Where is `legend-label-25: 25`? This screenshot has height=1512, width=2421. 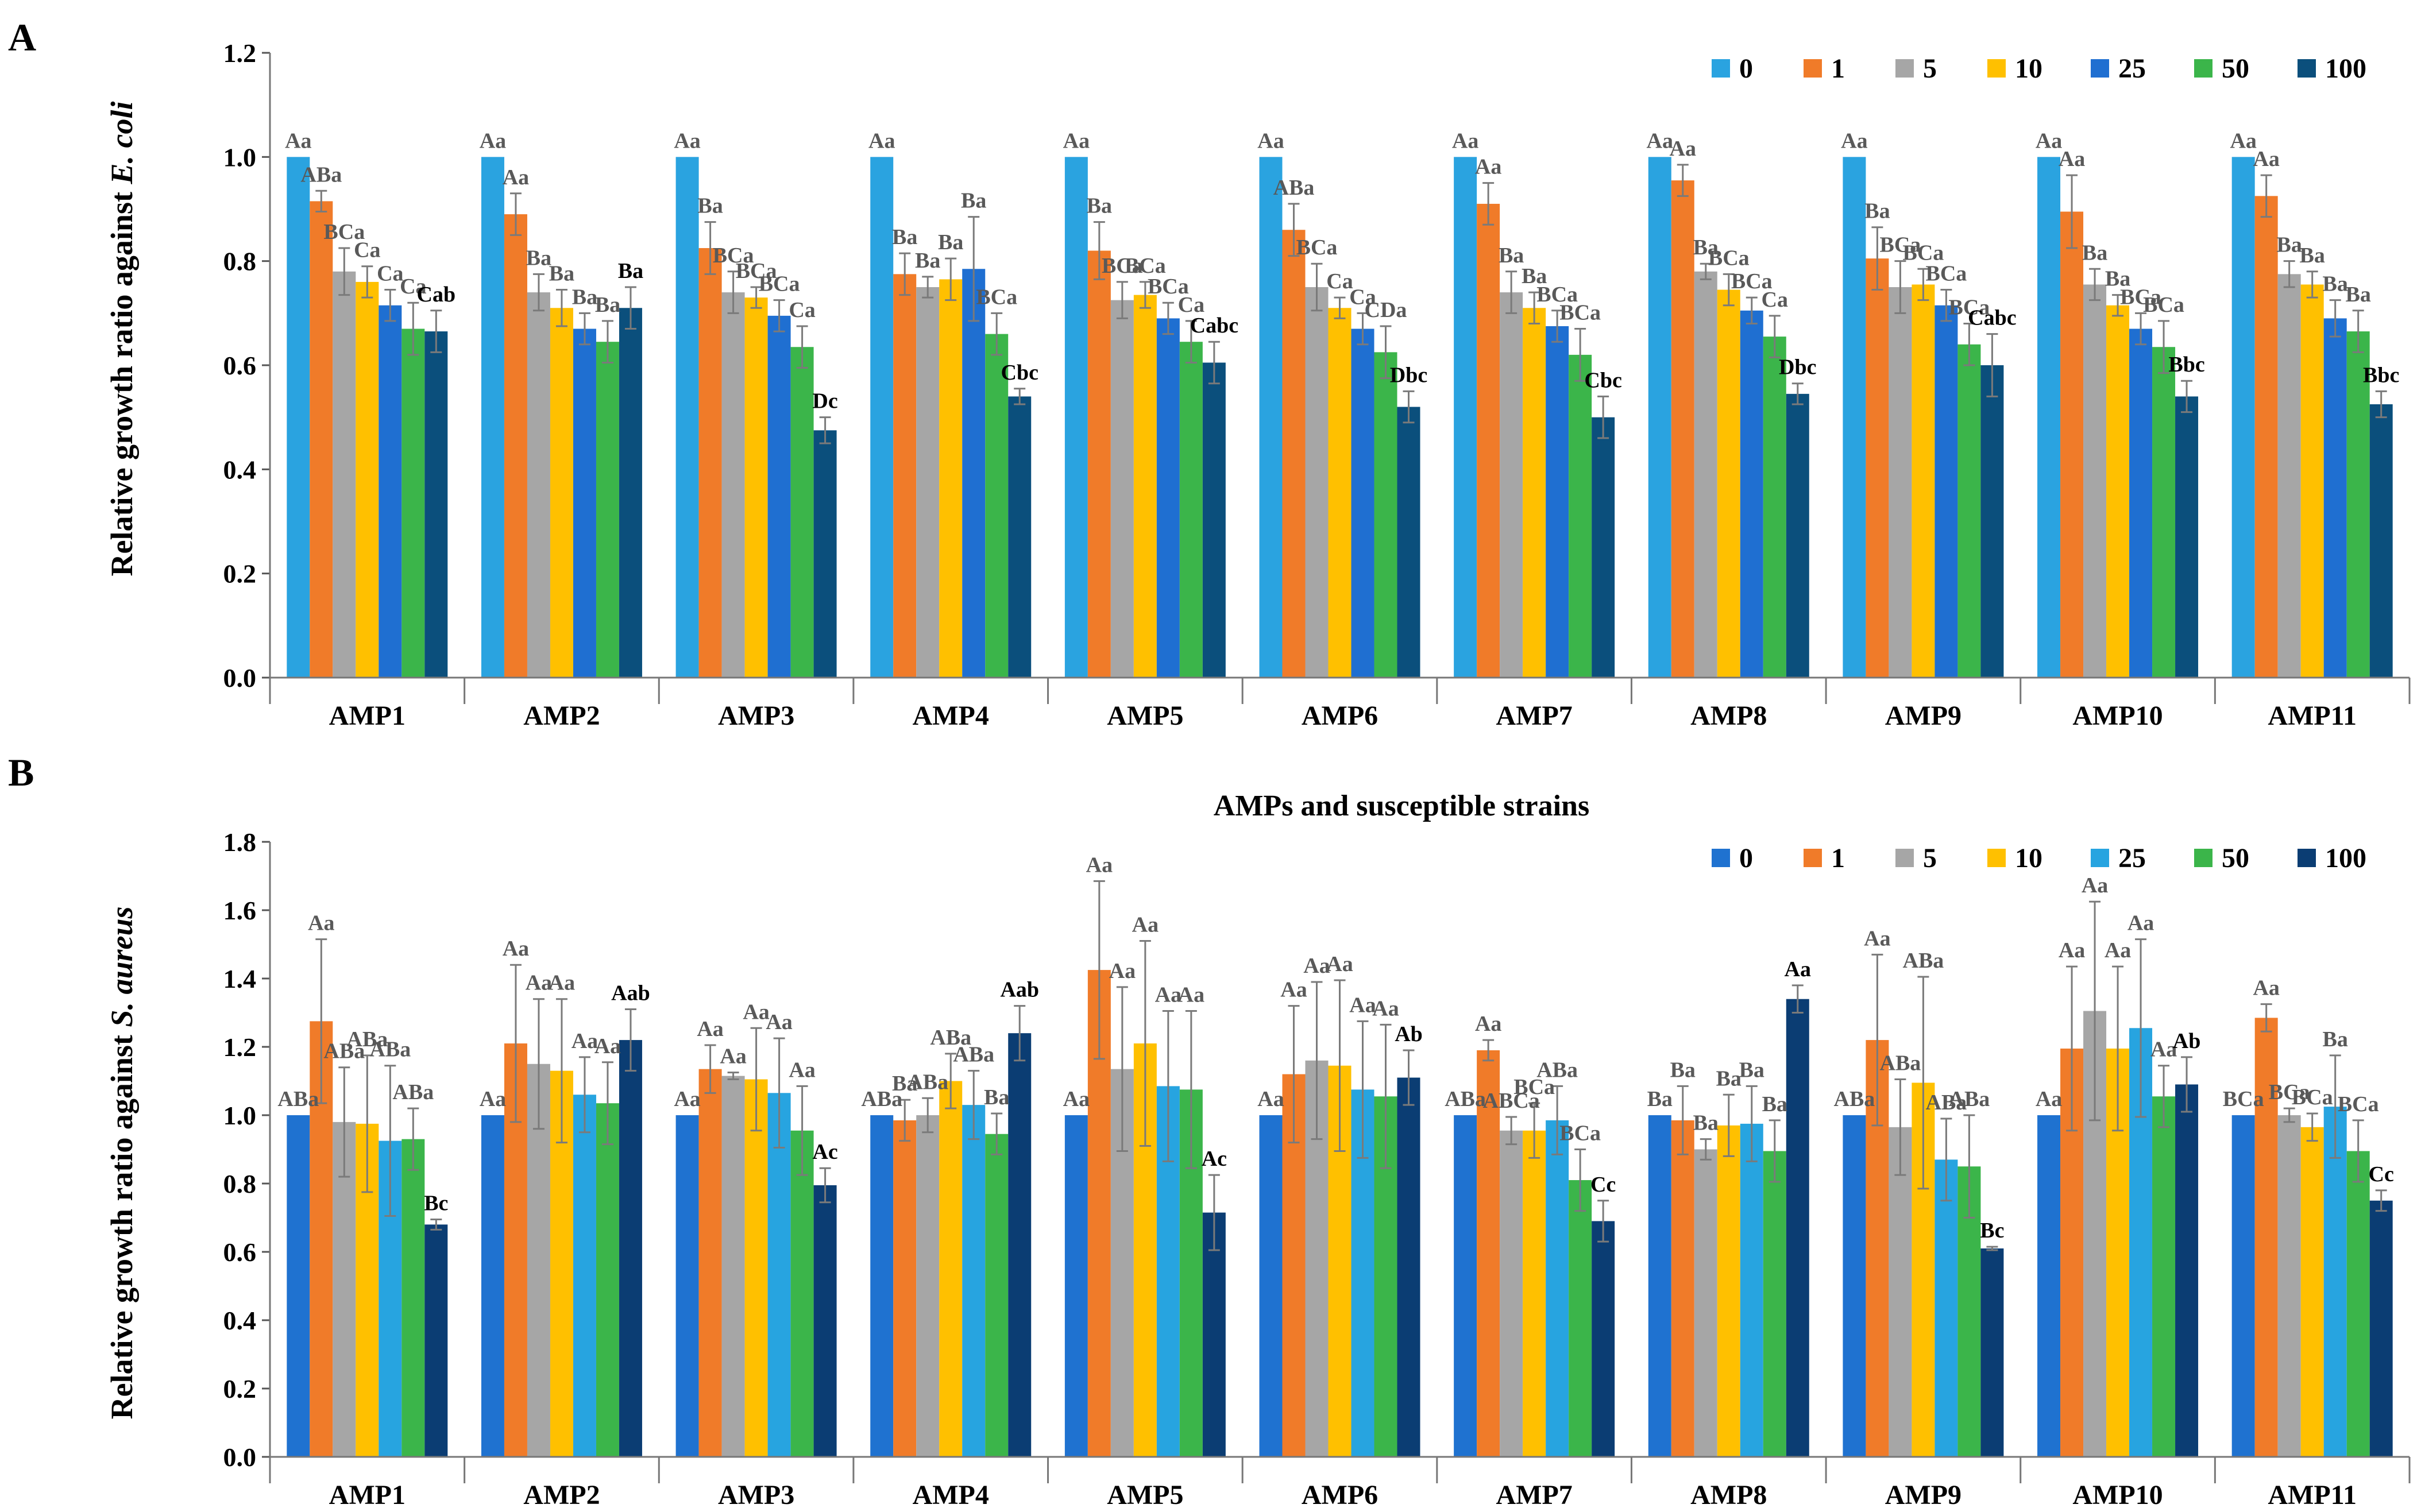 legend-label-25: 25 is located at coordinates (2132, 68).